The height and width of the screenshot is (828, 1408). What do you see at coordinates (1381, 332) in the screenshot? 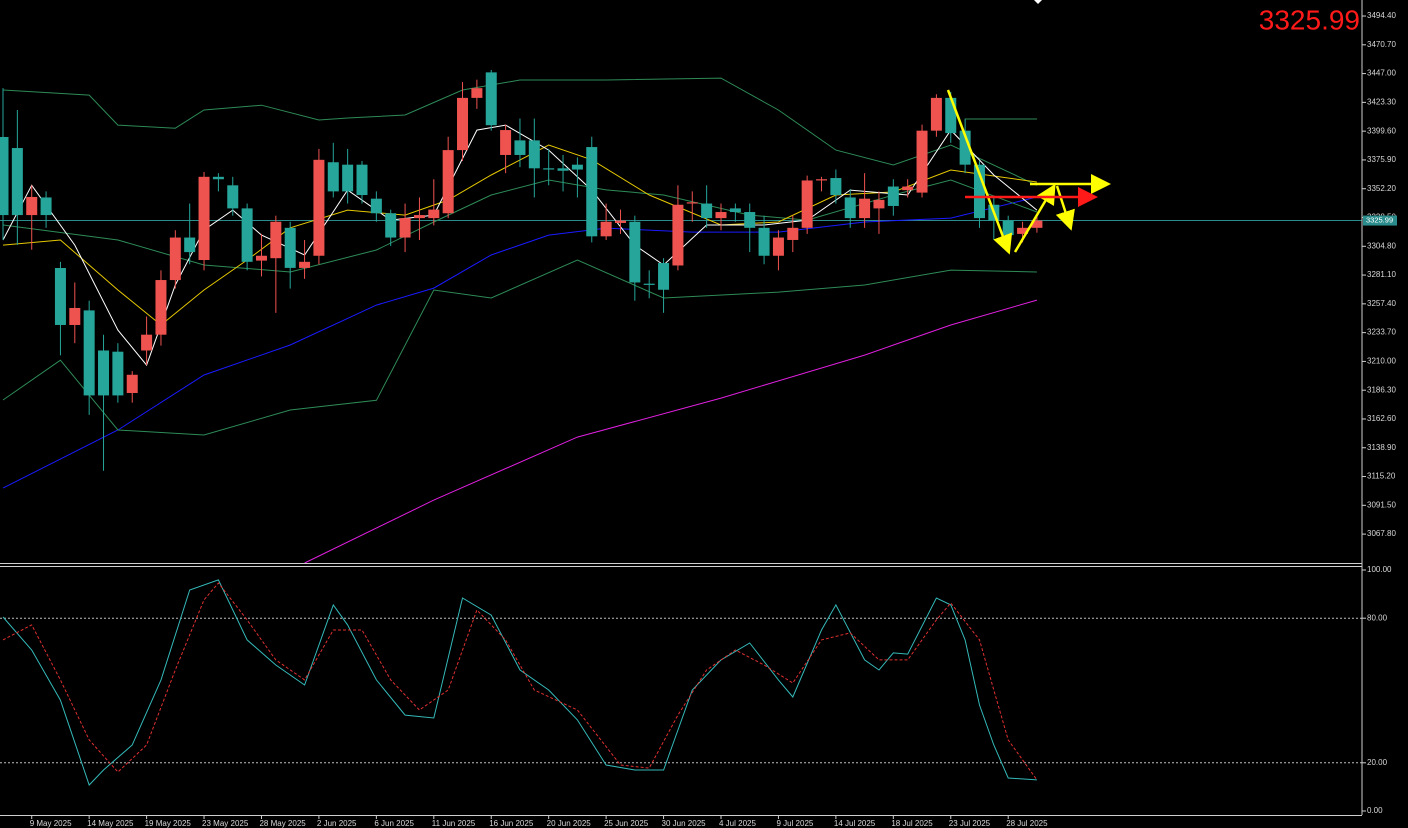
I see `y-tick-label: 3233.70` at bounding box center [1381, 332].